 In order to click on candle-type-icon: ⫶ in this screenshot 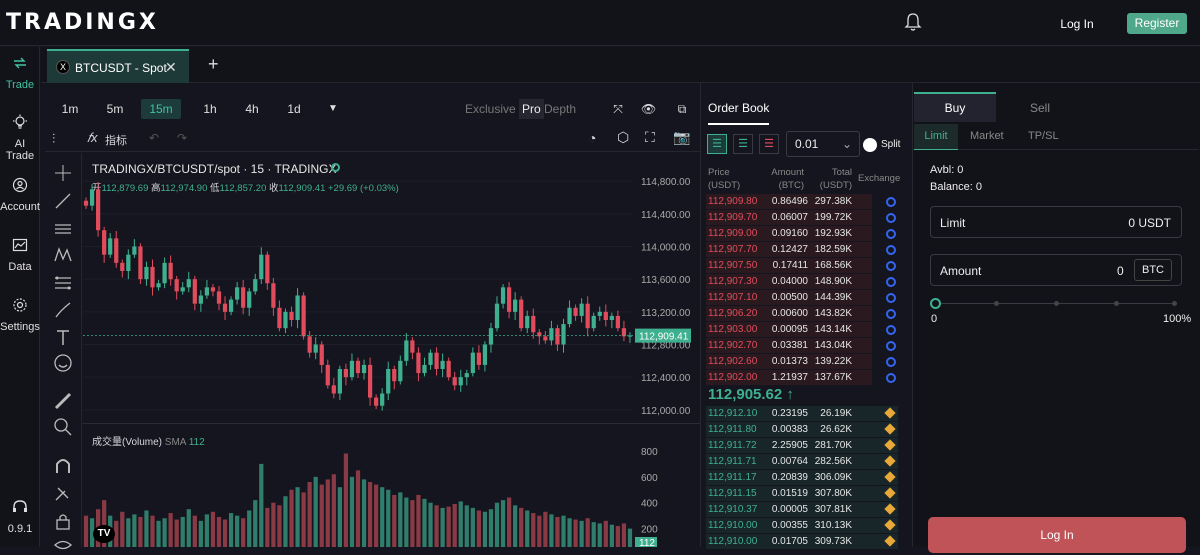, I will do `click(54, 138)`.